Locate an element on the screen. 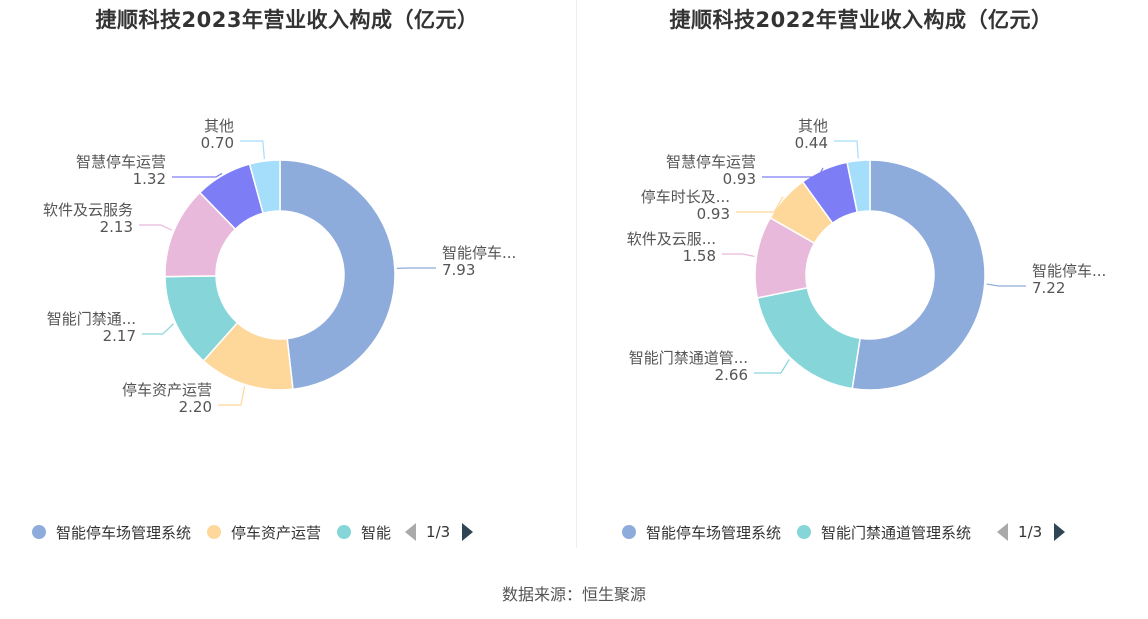 The image size is (1148, 619). legend-2022: 智能停车场管理系统 智能门禁通道管理系统 1/3 is located at coordinates (844, 532).